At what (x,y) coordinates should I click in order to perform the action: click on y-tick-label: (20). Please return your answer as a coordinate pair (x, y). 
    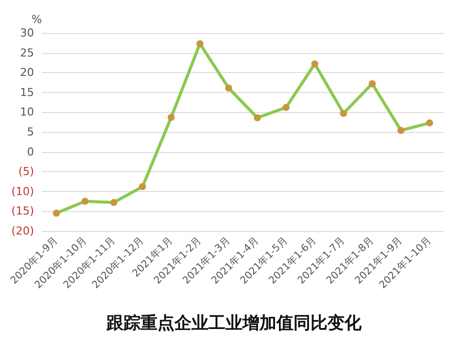
    Looking at the image, I should click on (22, 231).